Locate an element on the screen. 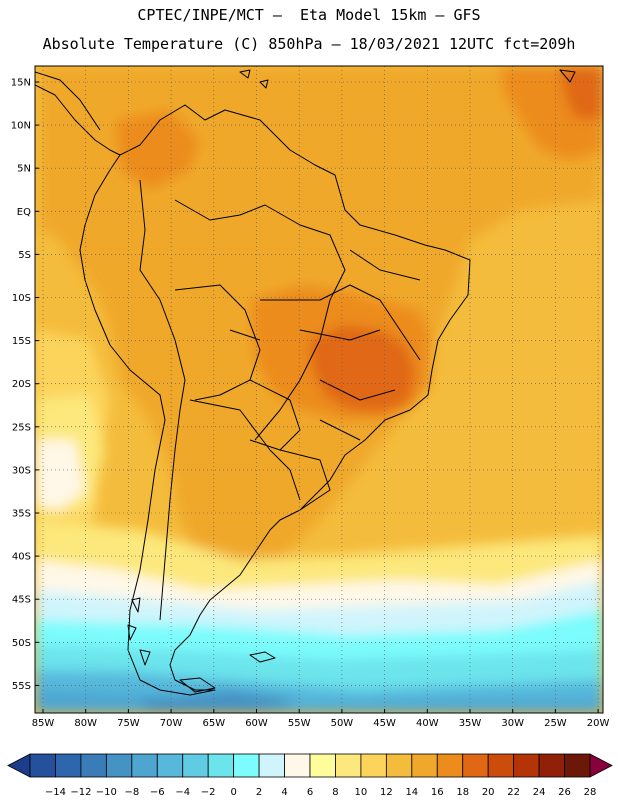 This screenshot has width=618, height=800. legend-label: 26 is located at coordinates (564, 792).